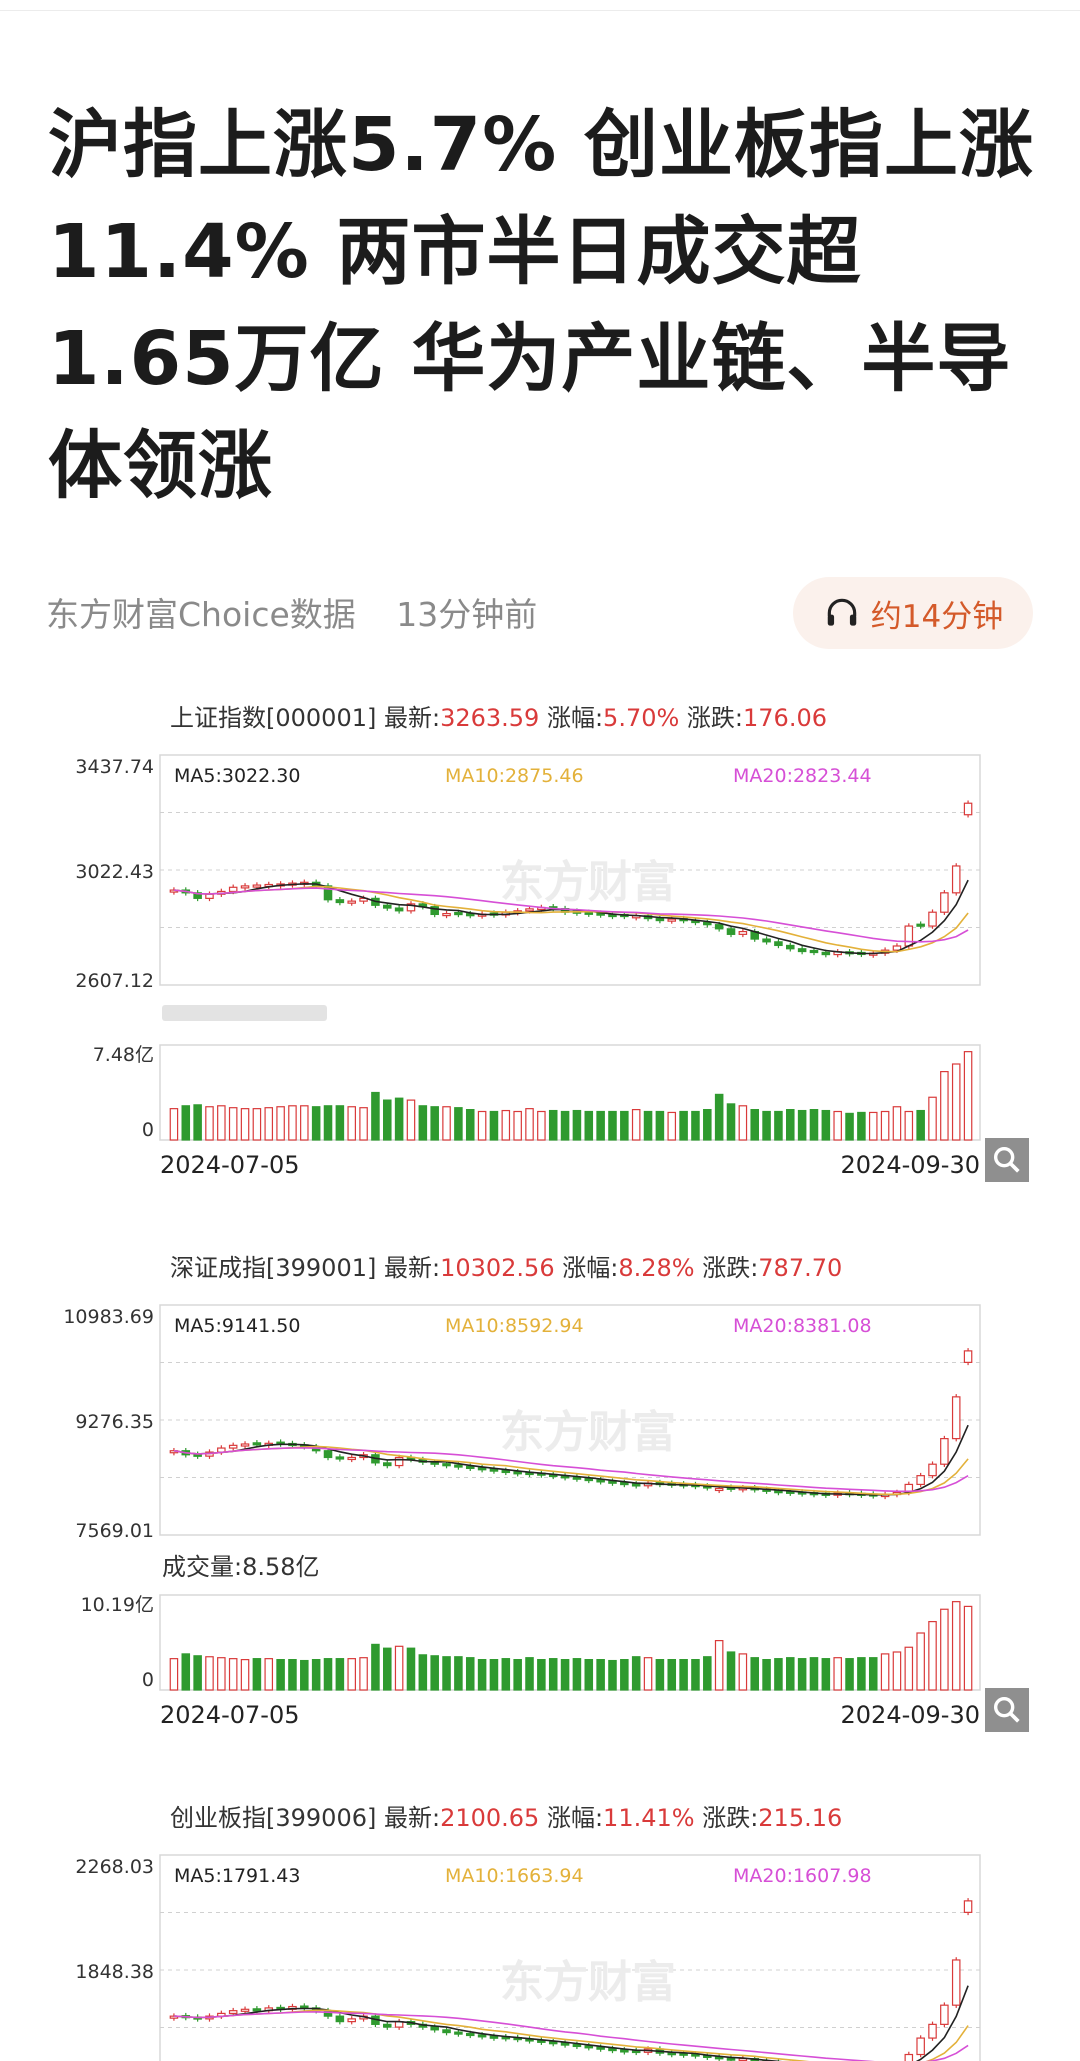 The image size is (1080, 2061). Describe the element at coordinates (641, 718) in the screenshot. I see `chart-0-change-pct-value: 5.70%` at that location.